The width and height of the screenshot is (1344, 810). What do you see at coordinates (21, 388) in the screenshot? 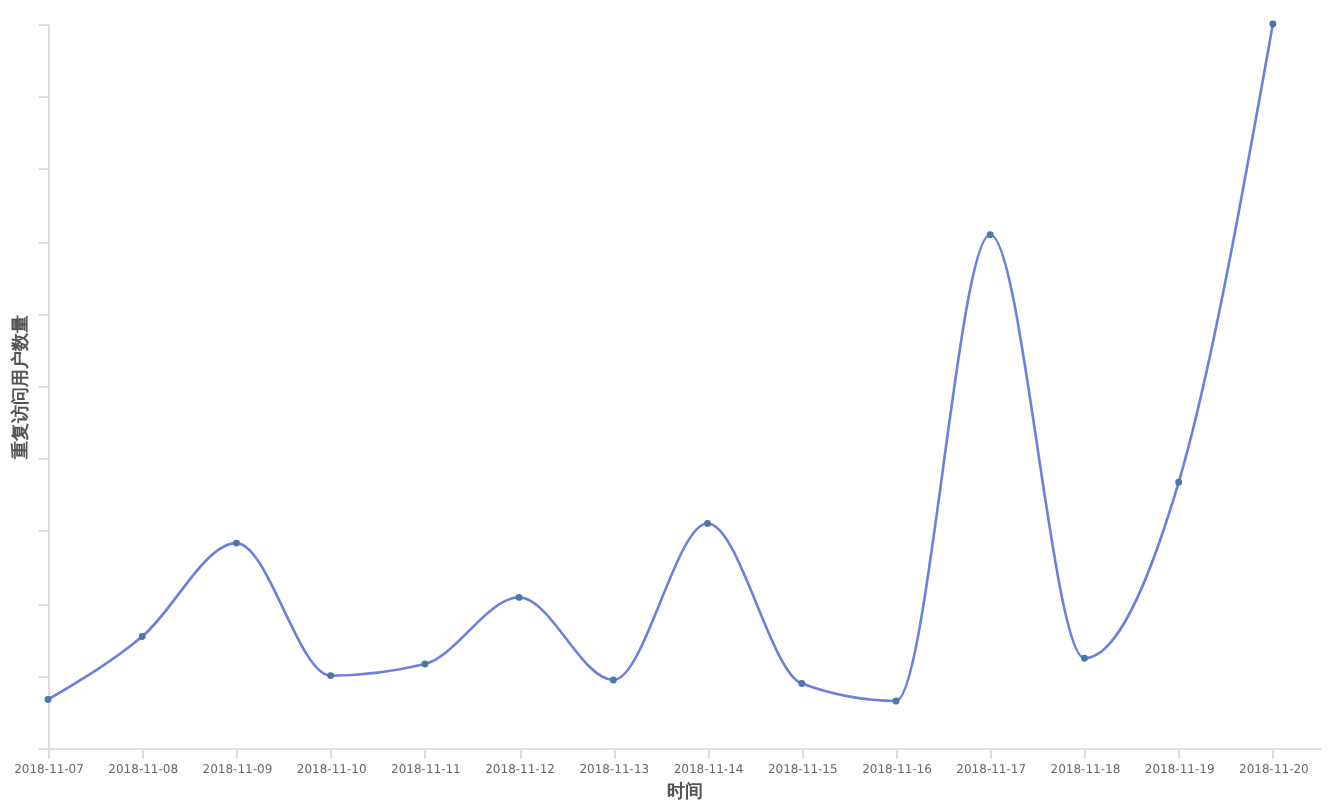
I see `y-axis-title: 重复访问用户数量` at bounding box center [21, 388].